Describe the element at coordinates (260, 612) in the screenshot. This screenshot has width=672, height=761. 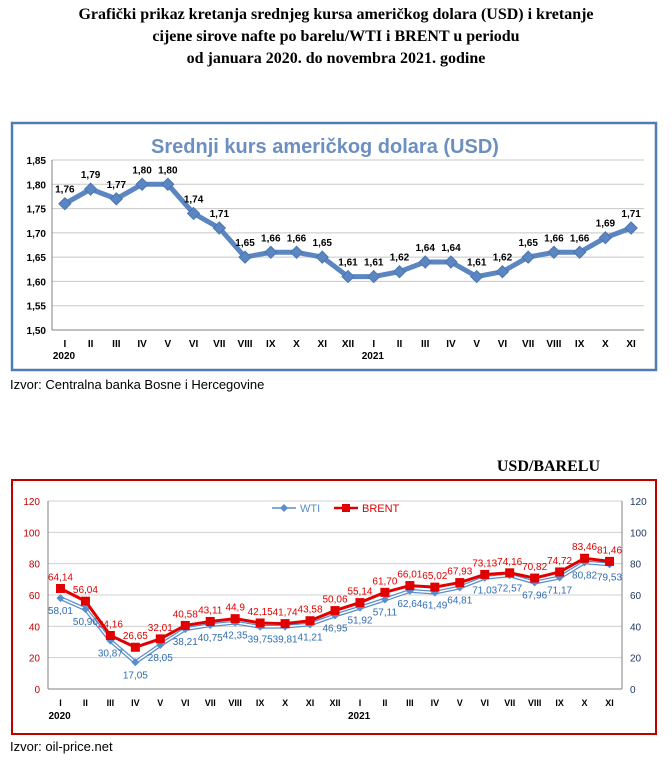
I see `brent-data-label: 42,15` at that location.